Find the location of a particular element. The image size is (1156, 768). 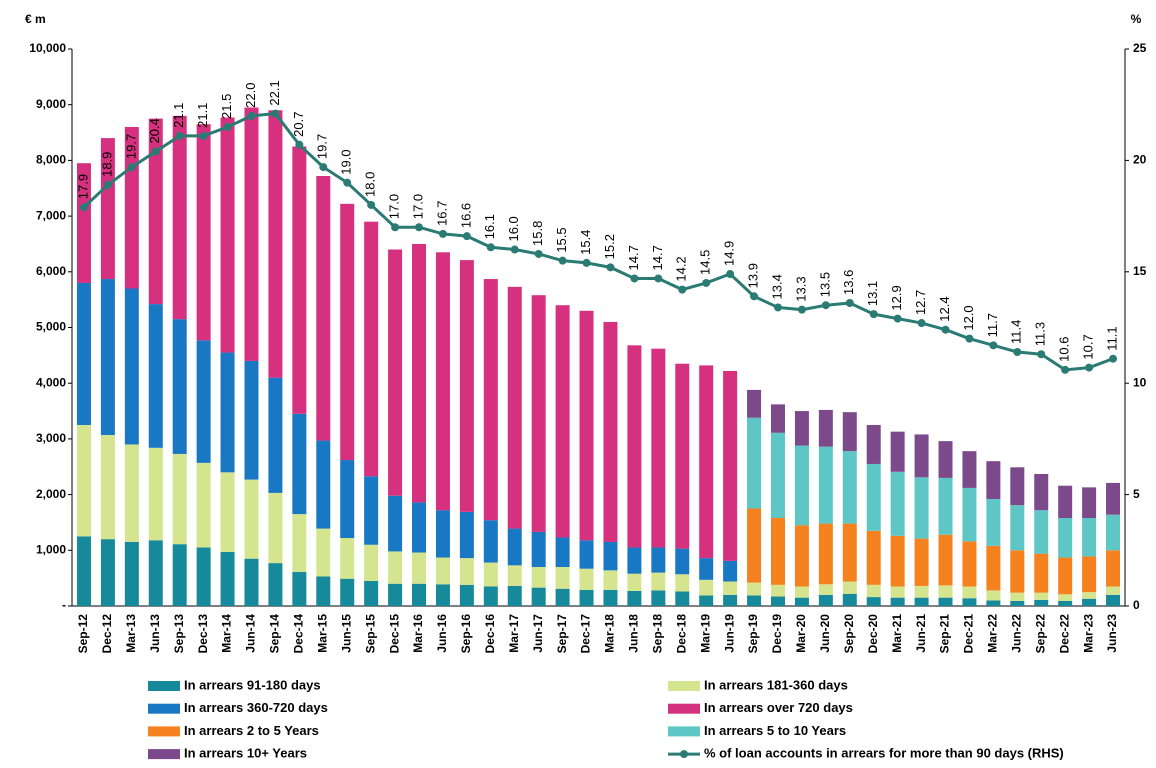

y-tick-label: 9,000 is located at coordinates (51, 104).